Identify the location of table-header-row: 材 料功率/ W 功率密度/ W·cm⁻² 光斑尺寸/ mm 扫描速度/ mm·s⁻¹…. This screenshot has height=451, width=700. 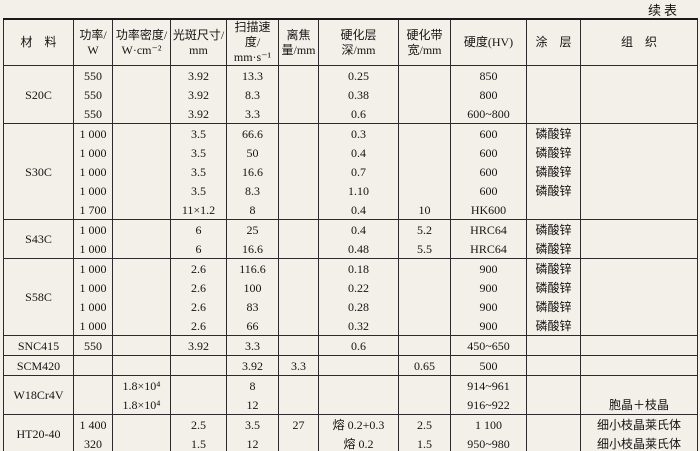
(350, 42).